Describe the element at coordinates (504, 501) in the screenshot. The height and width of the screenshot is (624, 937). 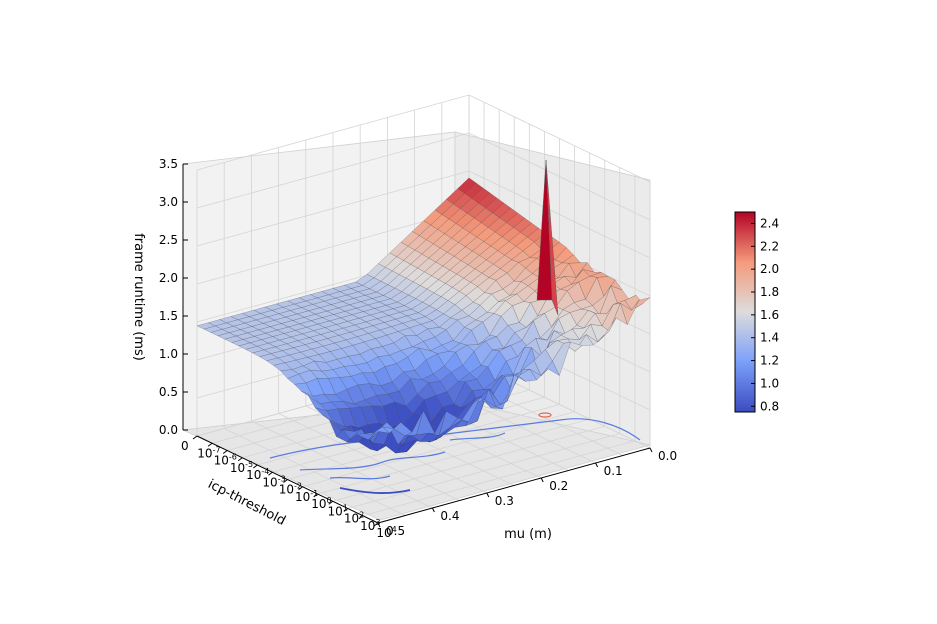
I see `mu-tick-label: 0.3` at that location.